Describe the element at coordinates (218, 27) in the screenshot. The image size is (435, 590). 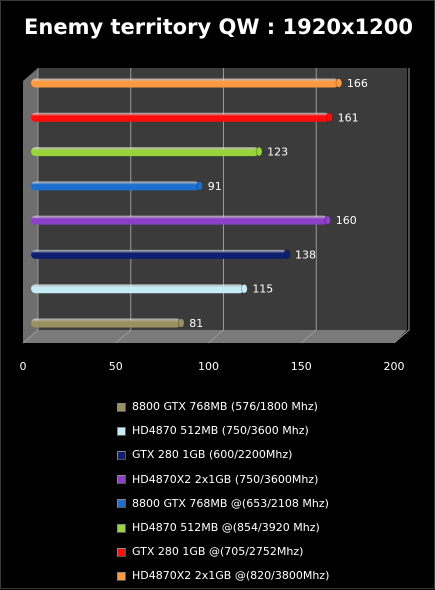
I see `chart-title: Enemy territory QW : 1920x1200` at that location.